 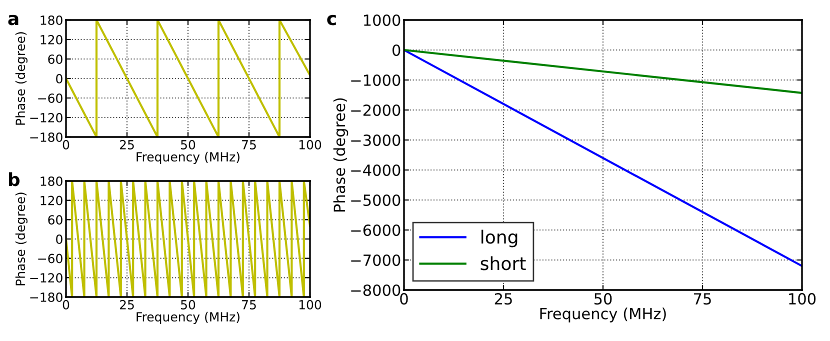 What do you see at coordinates (375, 140) in the screenshot?
I see `y-tick-label: −3000` at bounding box center [375, 140].